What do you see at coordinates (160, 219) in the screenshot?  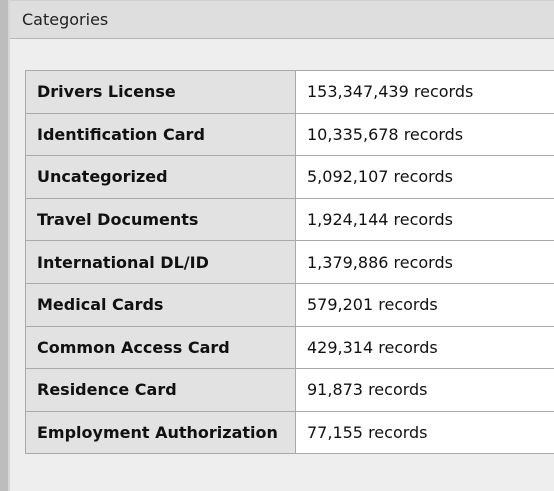 I see `category-name: Travel Documents` at bounding box center [160, 219].